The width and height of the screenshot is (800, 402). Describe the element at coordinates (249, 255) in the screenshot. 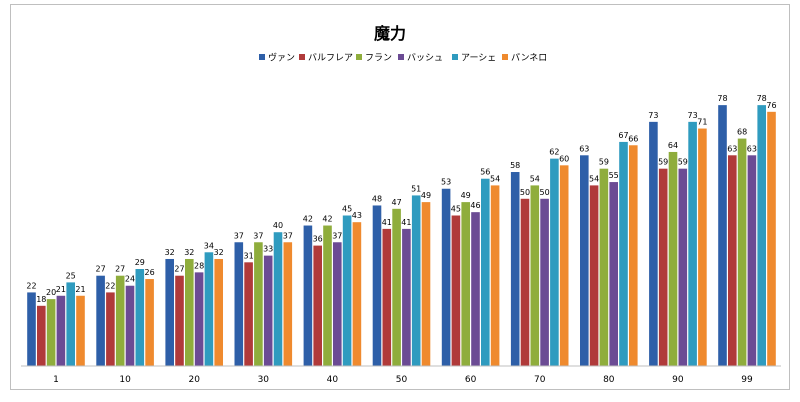

I see `data-label: 31` at that location.